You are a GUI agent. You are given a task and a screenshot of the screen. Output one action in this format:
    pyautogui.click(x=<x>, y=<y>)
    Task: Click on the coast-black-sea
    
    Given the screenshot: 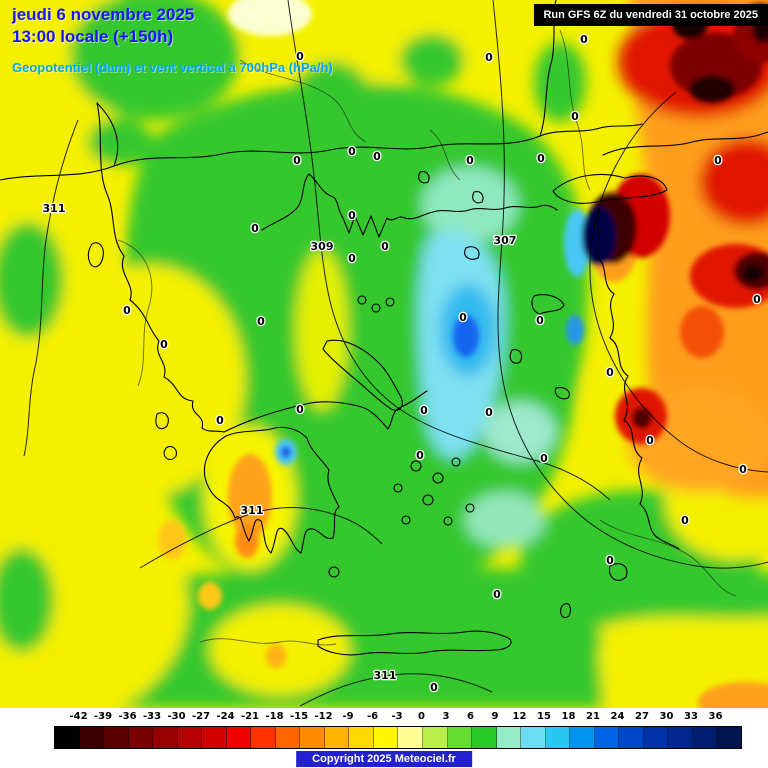 What is the action you would take?
    pyautogui.click(x=685, y=143)
    